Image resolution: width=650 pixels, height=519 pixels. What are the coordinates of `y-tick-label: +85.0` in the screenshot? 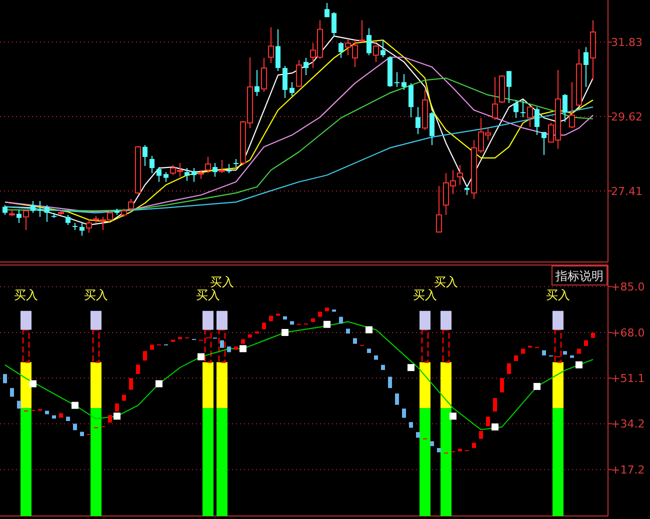 It's located at (628, 287).